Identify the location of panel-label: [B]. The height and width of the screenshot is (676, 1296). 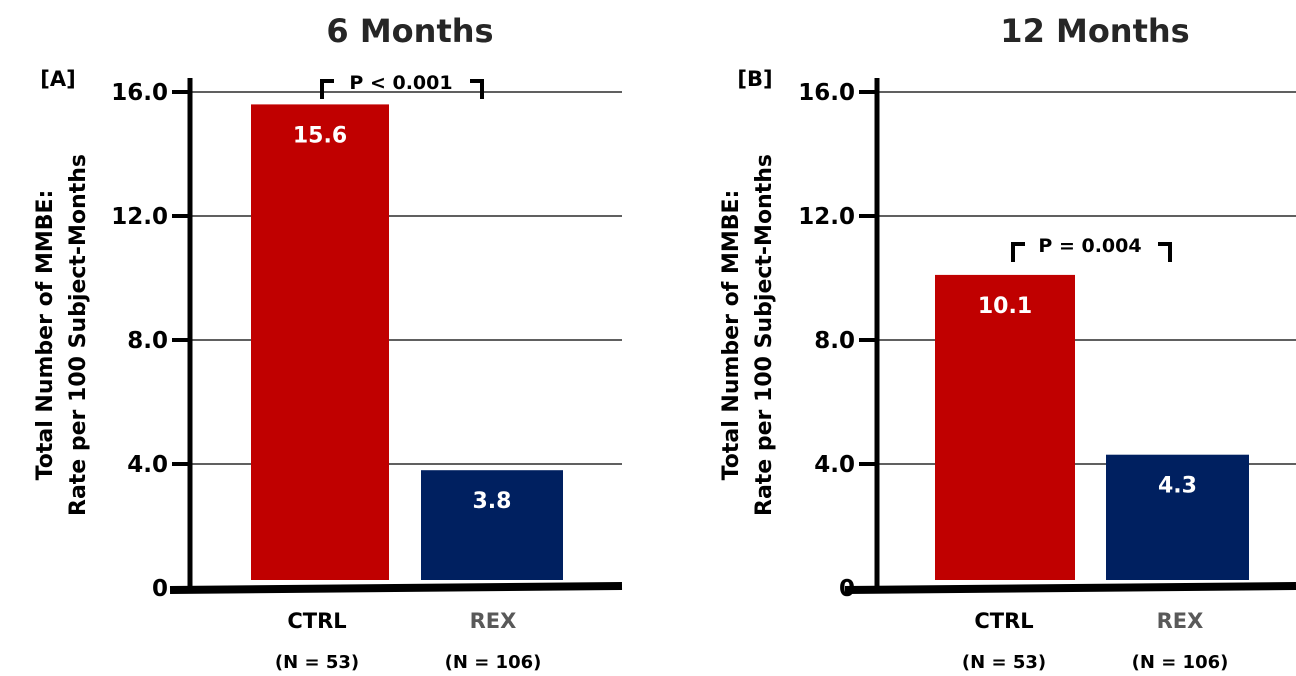
(754, 79).